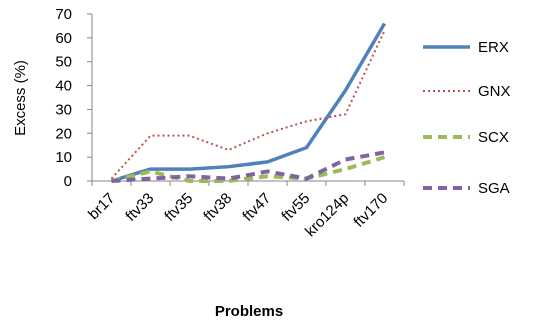  I want to click on y-tick-label: 30, so click(63, 109).